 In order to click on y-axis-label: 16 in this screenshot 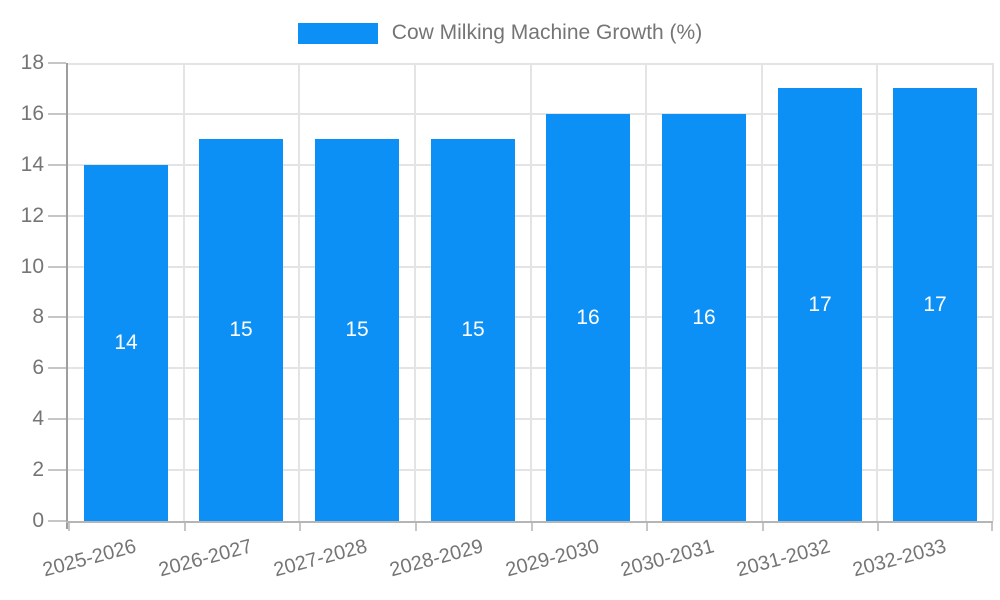, I will do `click(32, 113)`.